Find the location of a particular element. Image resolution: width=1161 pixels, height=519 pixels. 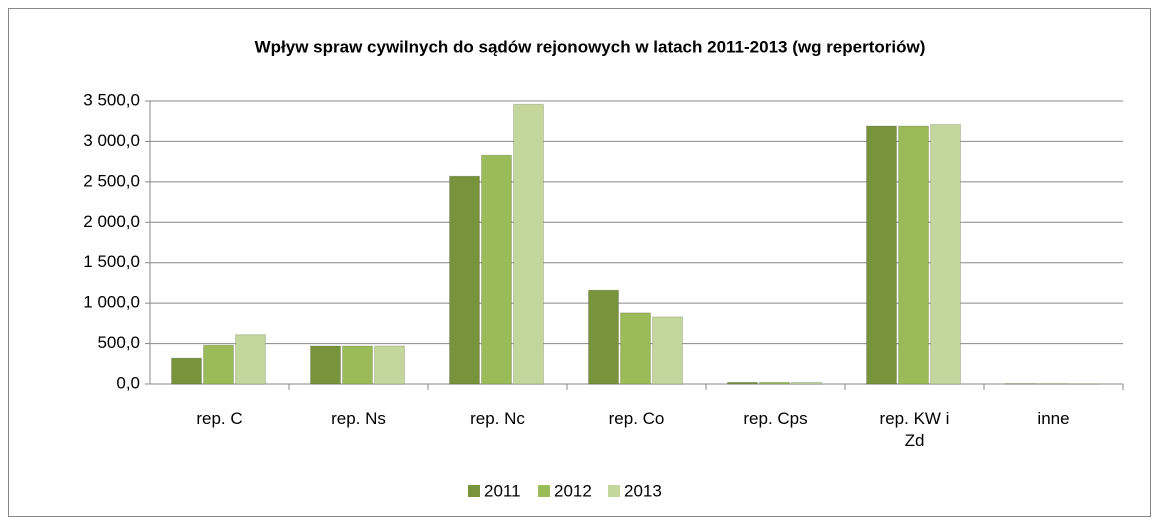

y-tick-label: 500,0 is located at coordinates (118, 342).